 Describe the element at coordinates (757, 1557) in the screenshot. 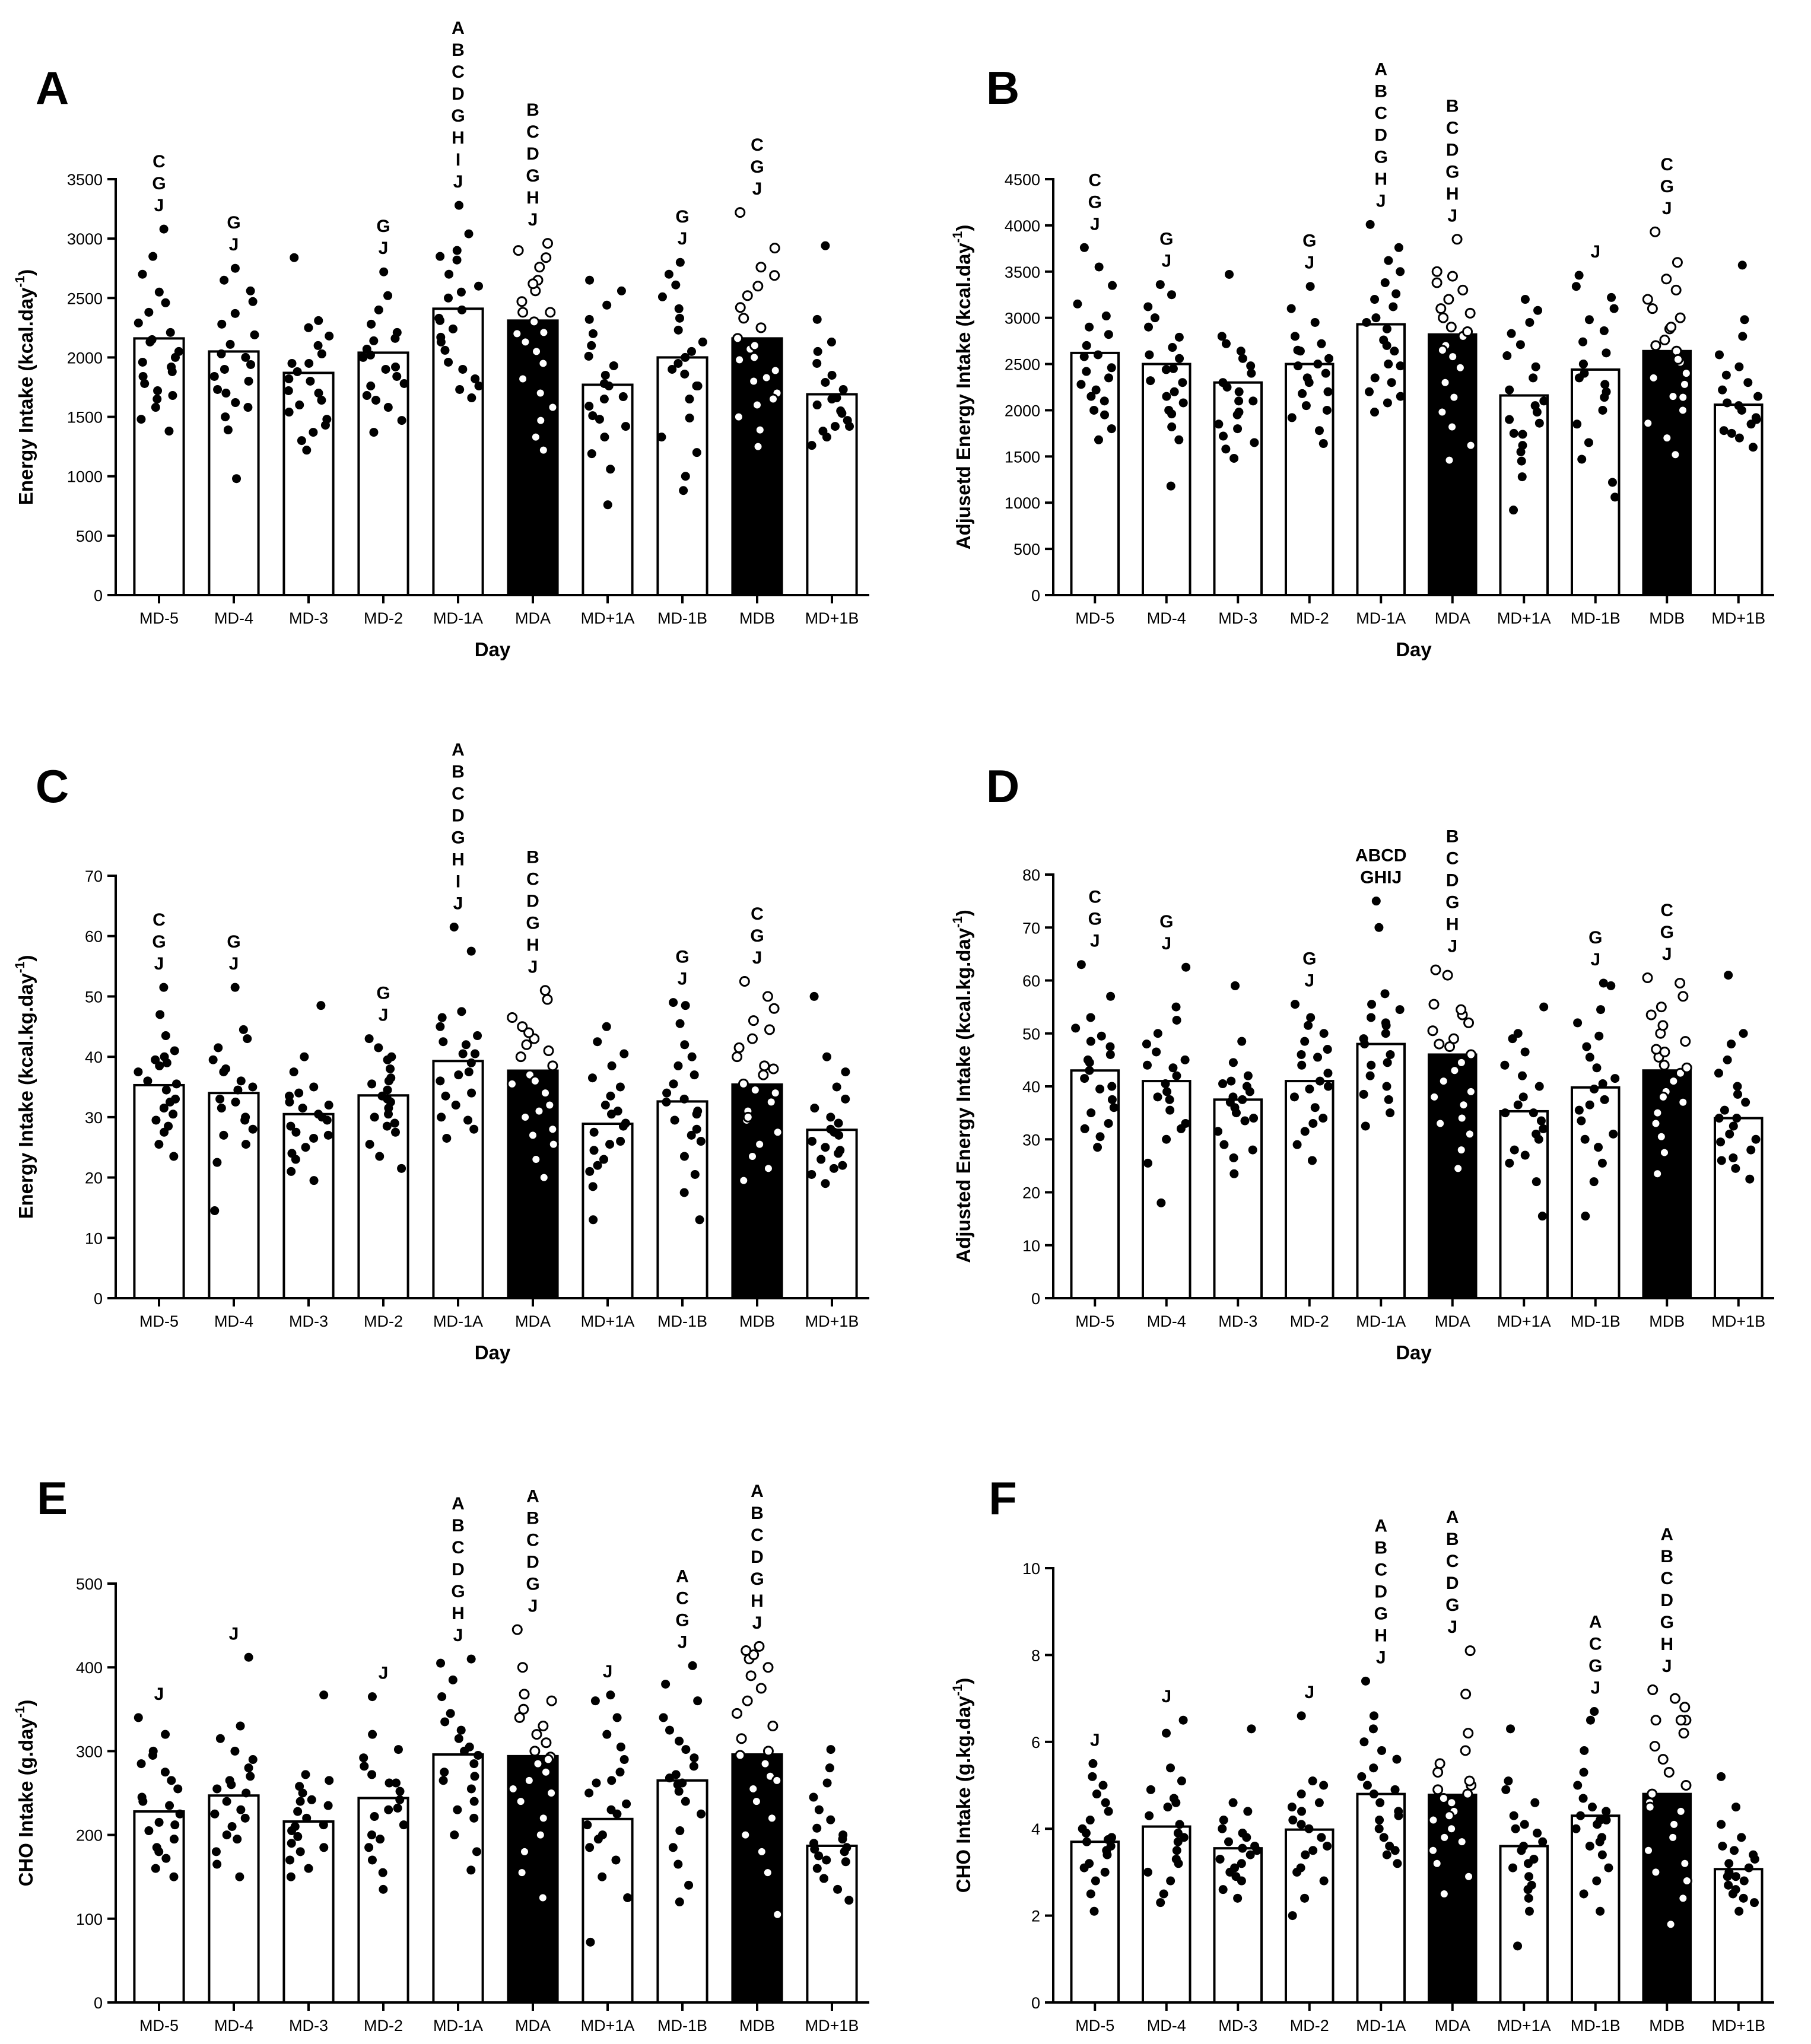

I see `significance-letter: D` at that location.